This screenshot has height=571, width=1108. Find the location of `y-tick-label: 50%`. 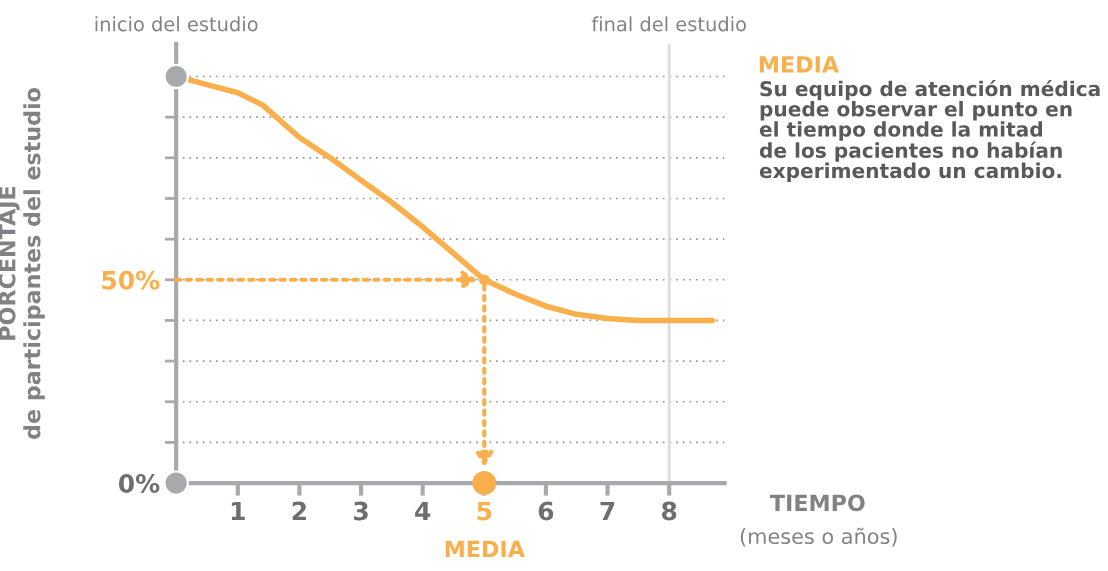

y-tick-label: 50% is located at coordinates (131, 280).